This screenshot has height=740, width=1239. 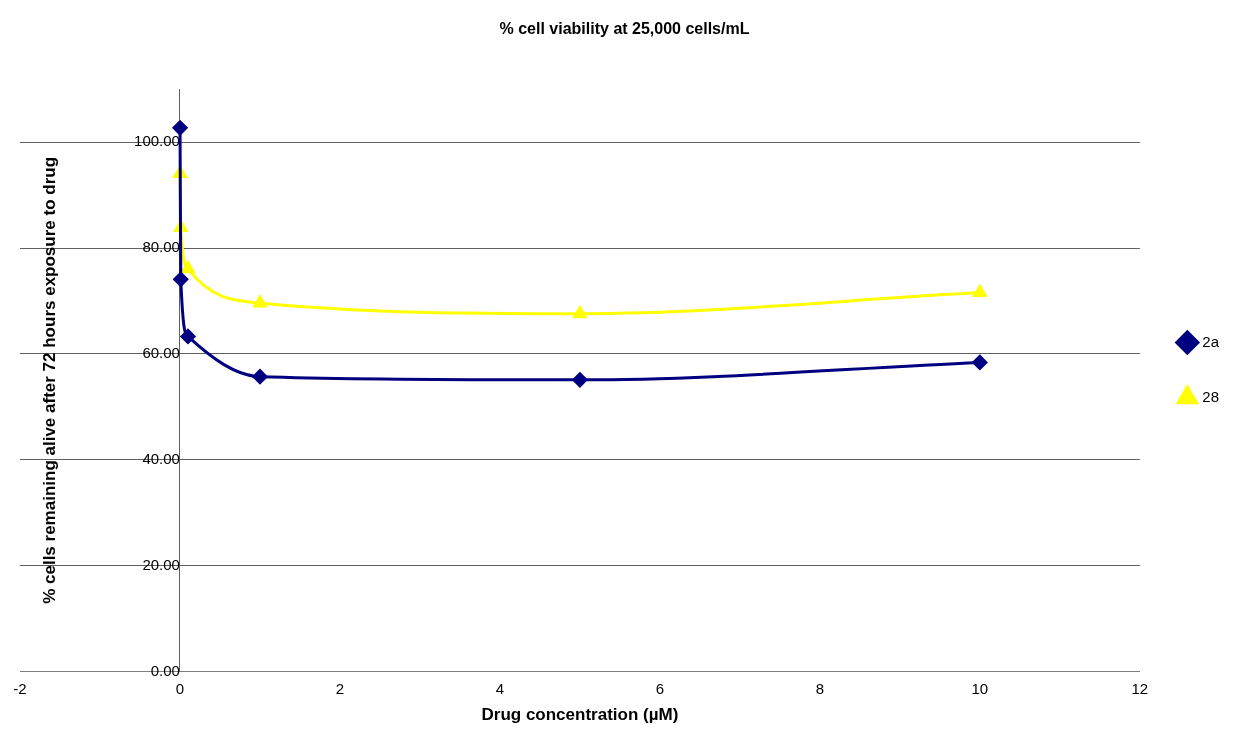 I want to click on y-axis-title: % cells remaining alive after 72 hours exposure to drug, so click(x=49, y=380).